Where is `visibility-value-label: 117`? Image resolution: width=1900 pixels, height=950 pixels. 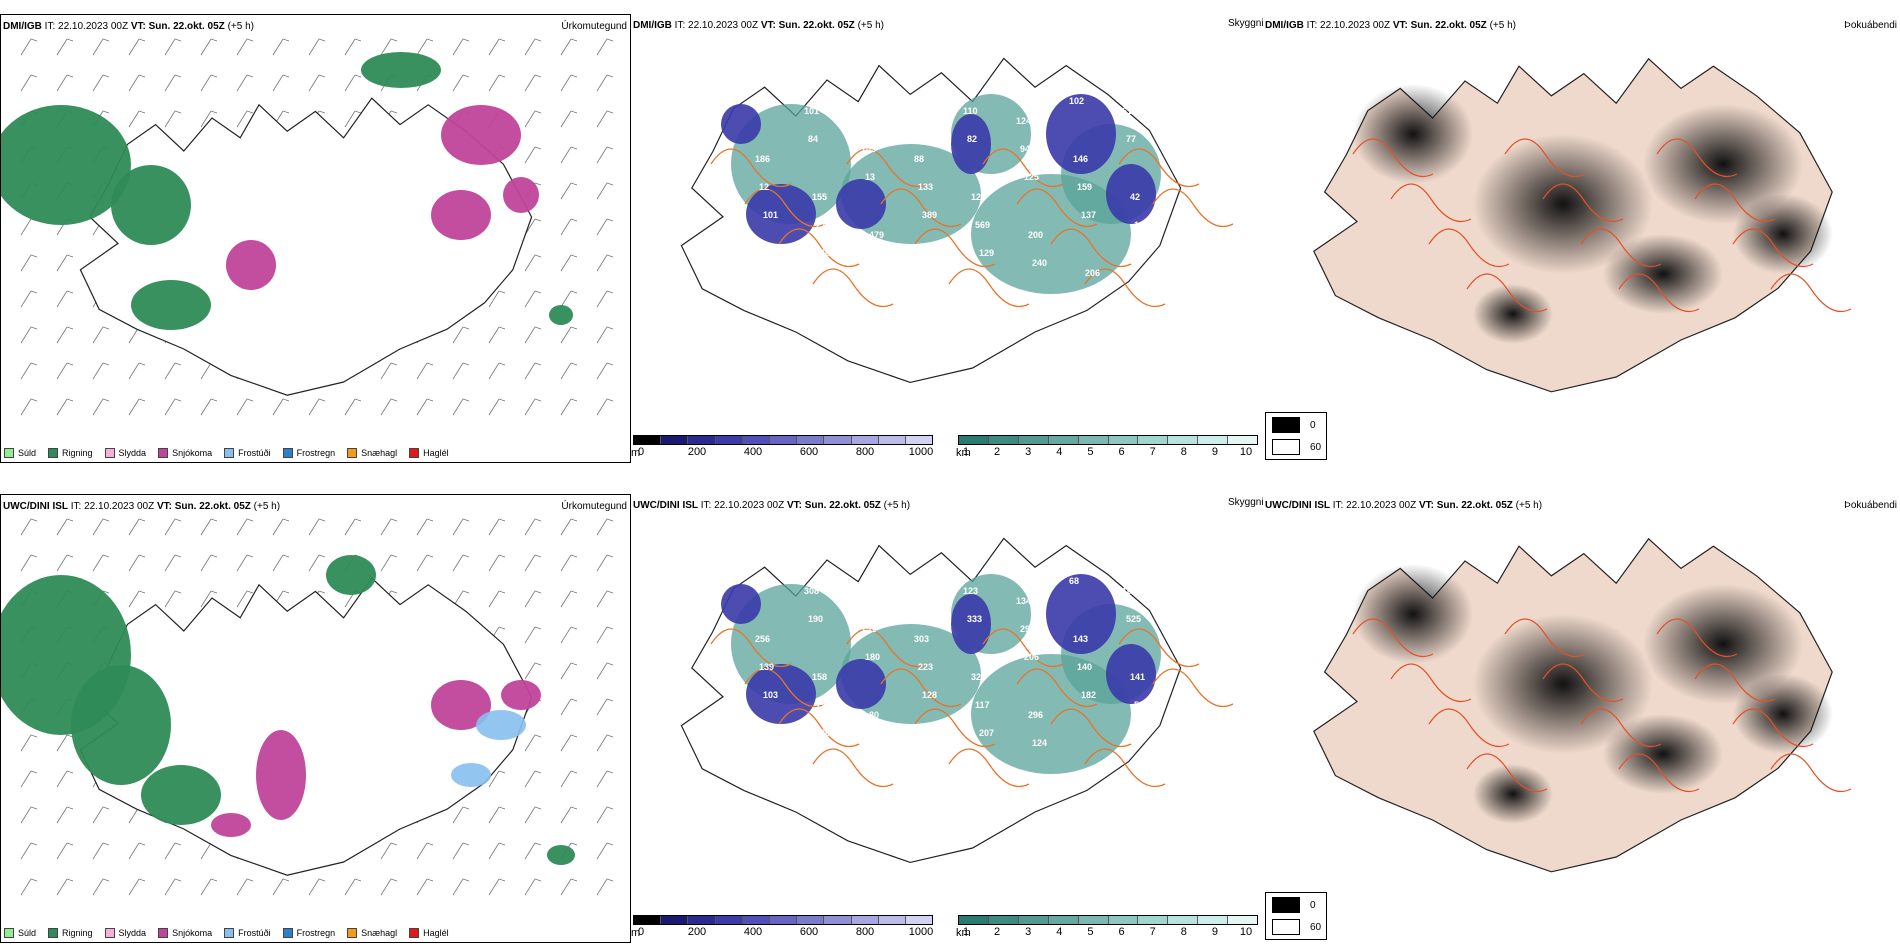
visibility-value-label: 117 is located at coordinates (982, 705).